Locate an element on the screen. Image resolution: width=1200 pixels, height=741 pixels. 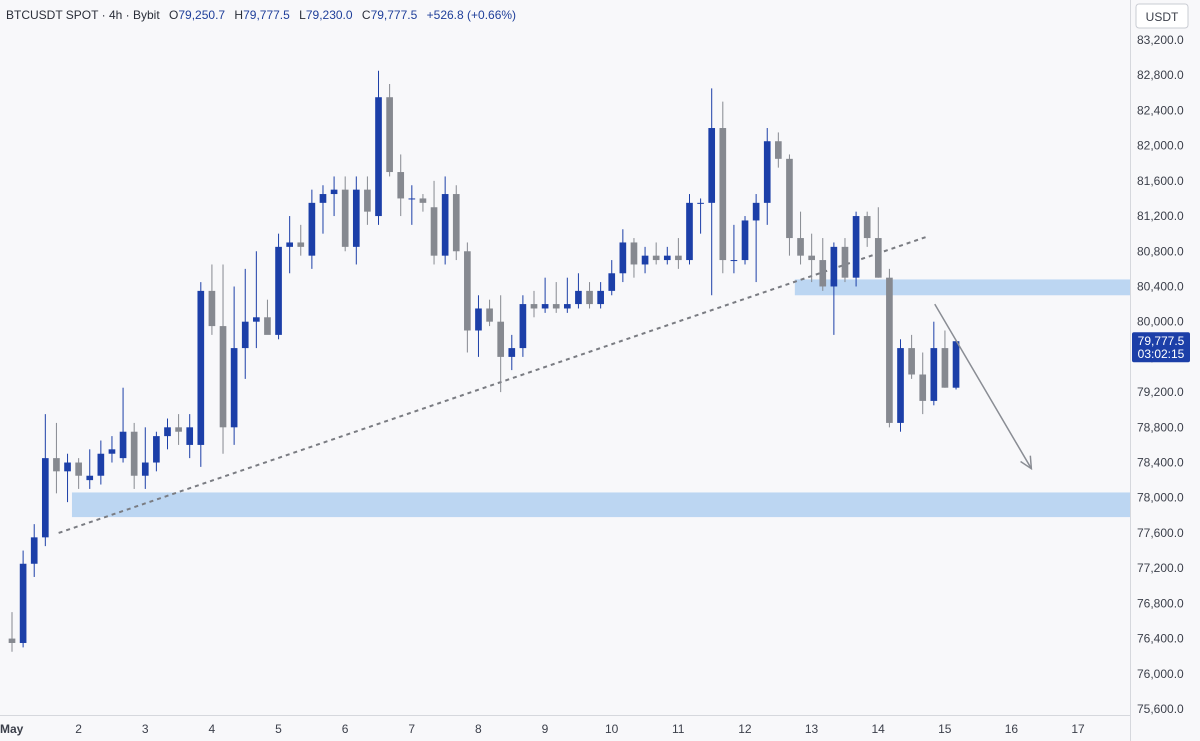
last-price-value: 79,777.5 is located at coordinates (1161, 341).